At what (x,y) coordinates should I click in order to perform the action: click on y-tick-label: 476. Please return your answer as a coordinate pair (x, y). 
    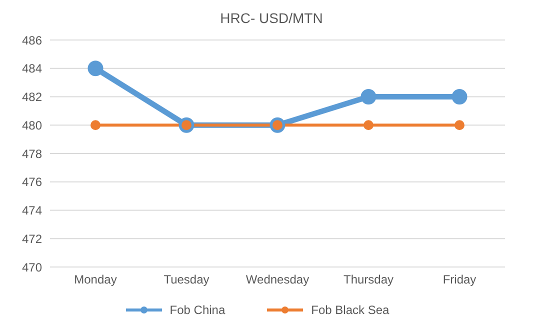
    Looking at the image, I should click on (32, 182).